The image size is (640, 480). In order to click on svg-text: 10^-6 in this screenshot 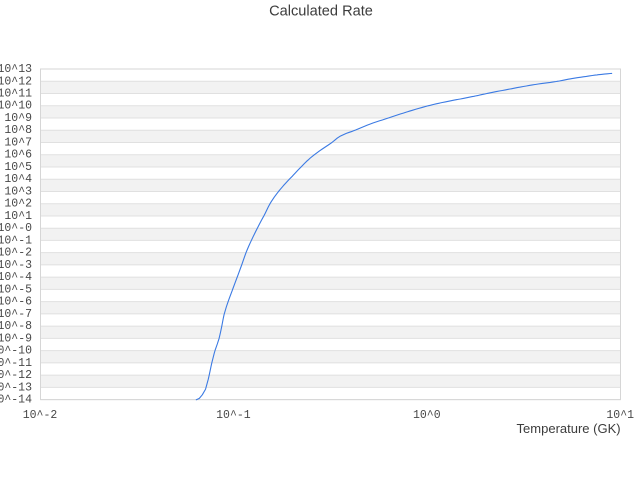, I will do `click(16, 302)`.